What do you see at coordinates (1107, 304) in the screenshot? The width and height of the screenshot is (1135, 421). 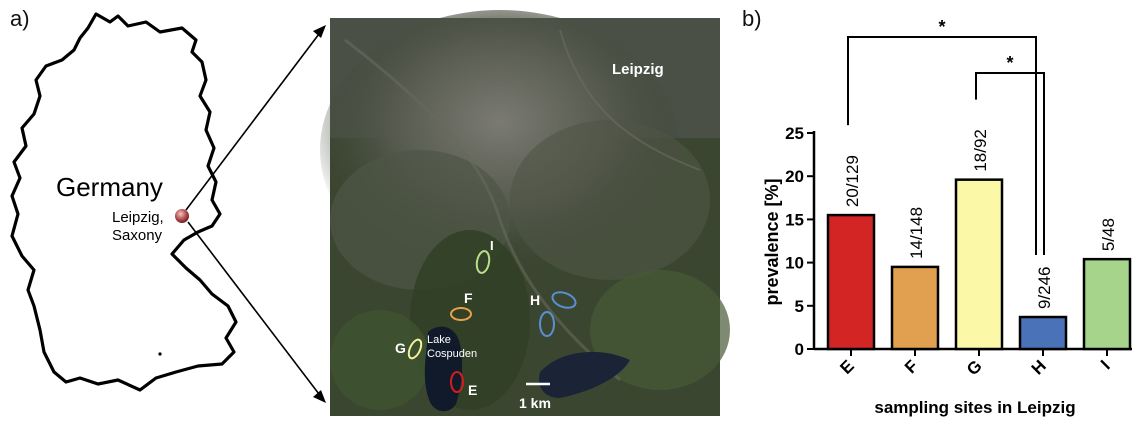 I see `bar-I` at bounding box center [1107, 304].